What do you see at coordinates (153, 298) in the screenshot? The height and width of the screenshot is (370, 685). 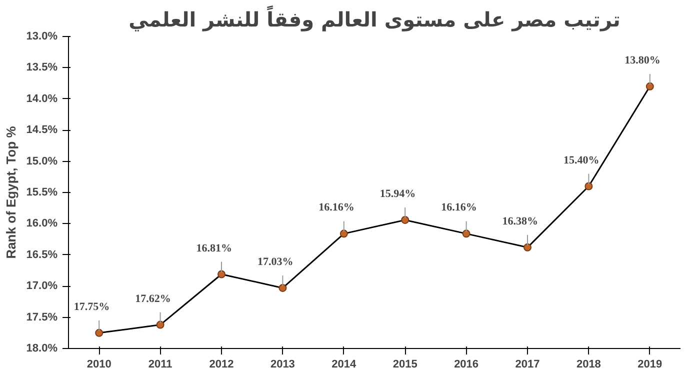 I see `data-label: 17.62%` at bounding box center [153, 298].